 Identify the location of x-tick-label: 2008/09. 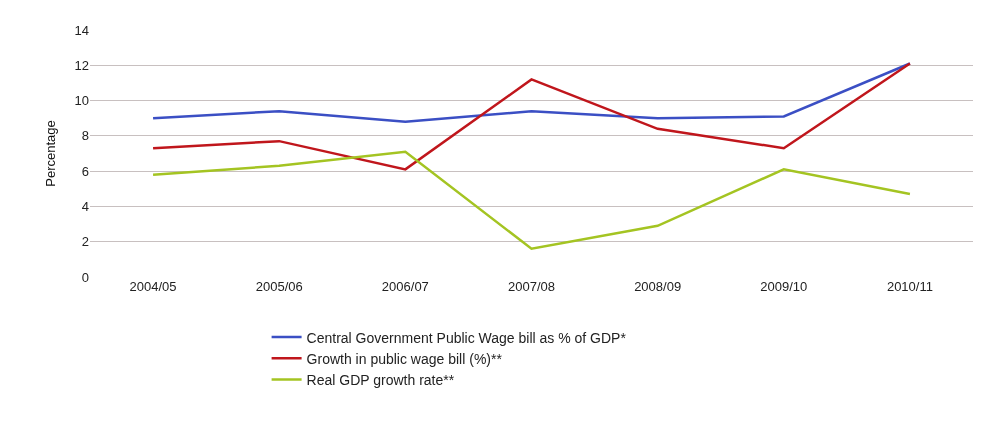
(658, 286).